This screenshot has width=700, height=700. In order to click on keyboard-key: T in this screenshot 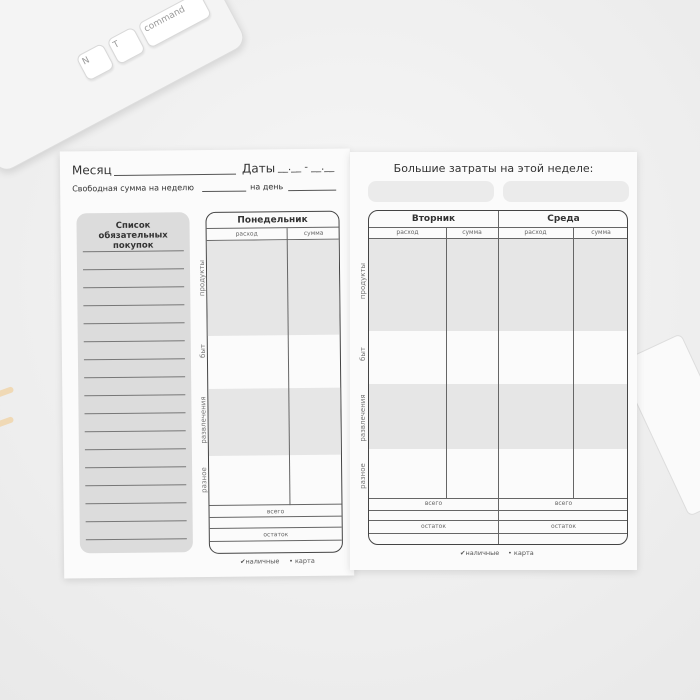, I will do `click(126, 46)`.